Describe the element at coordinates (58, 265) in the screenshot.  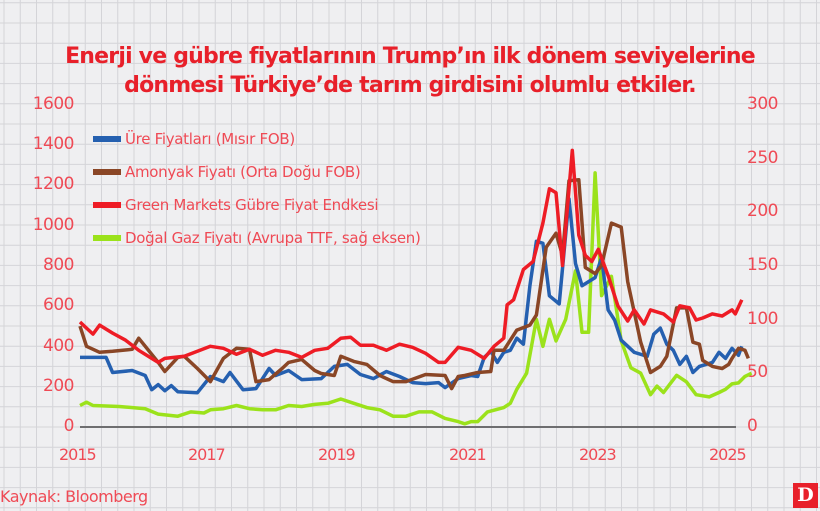
I see `left-axis-tick: 800` at that location.